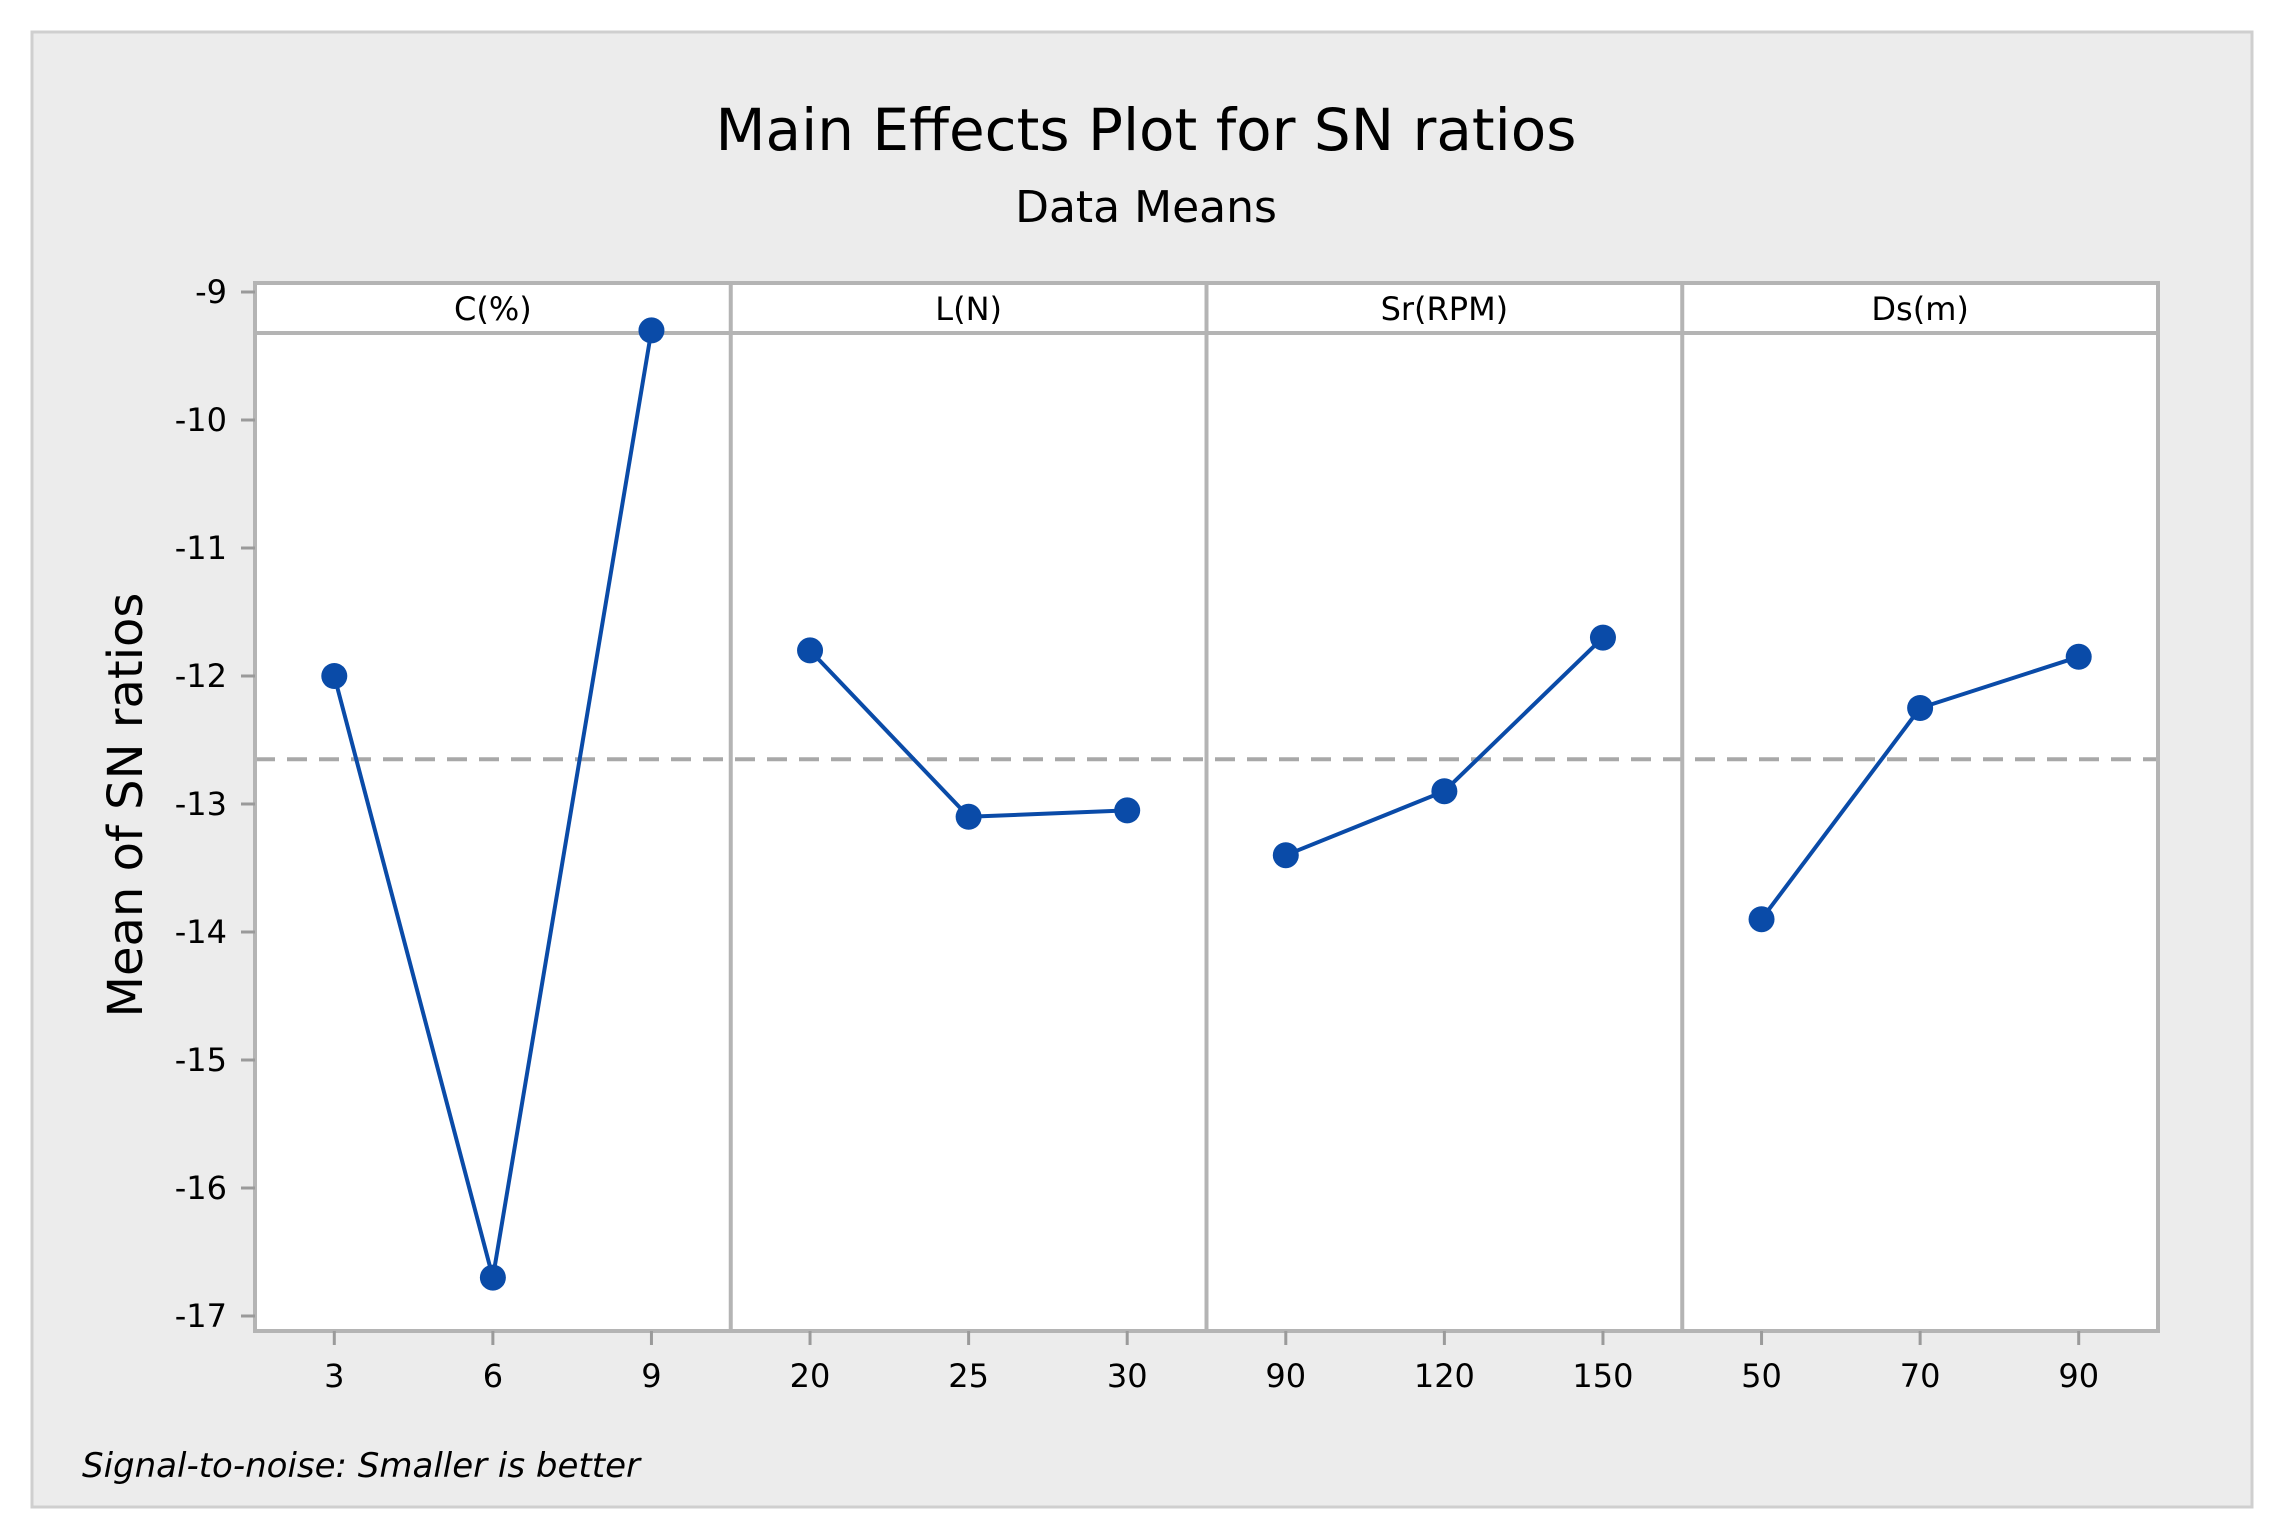 The width and height of the screenshot is (2292, 1539). What do you see at coordinates (651, 1376) in the screenshot?
I see `x-tick-label: 9` at bounding box center [651, 1376].